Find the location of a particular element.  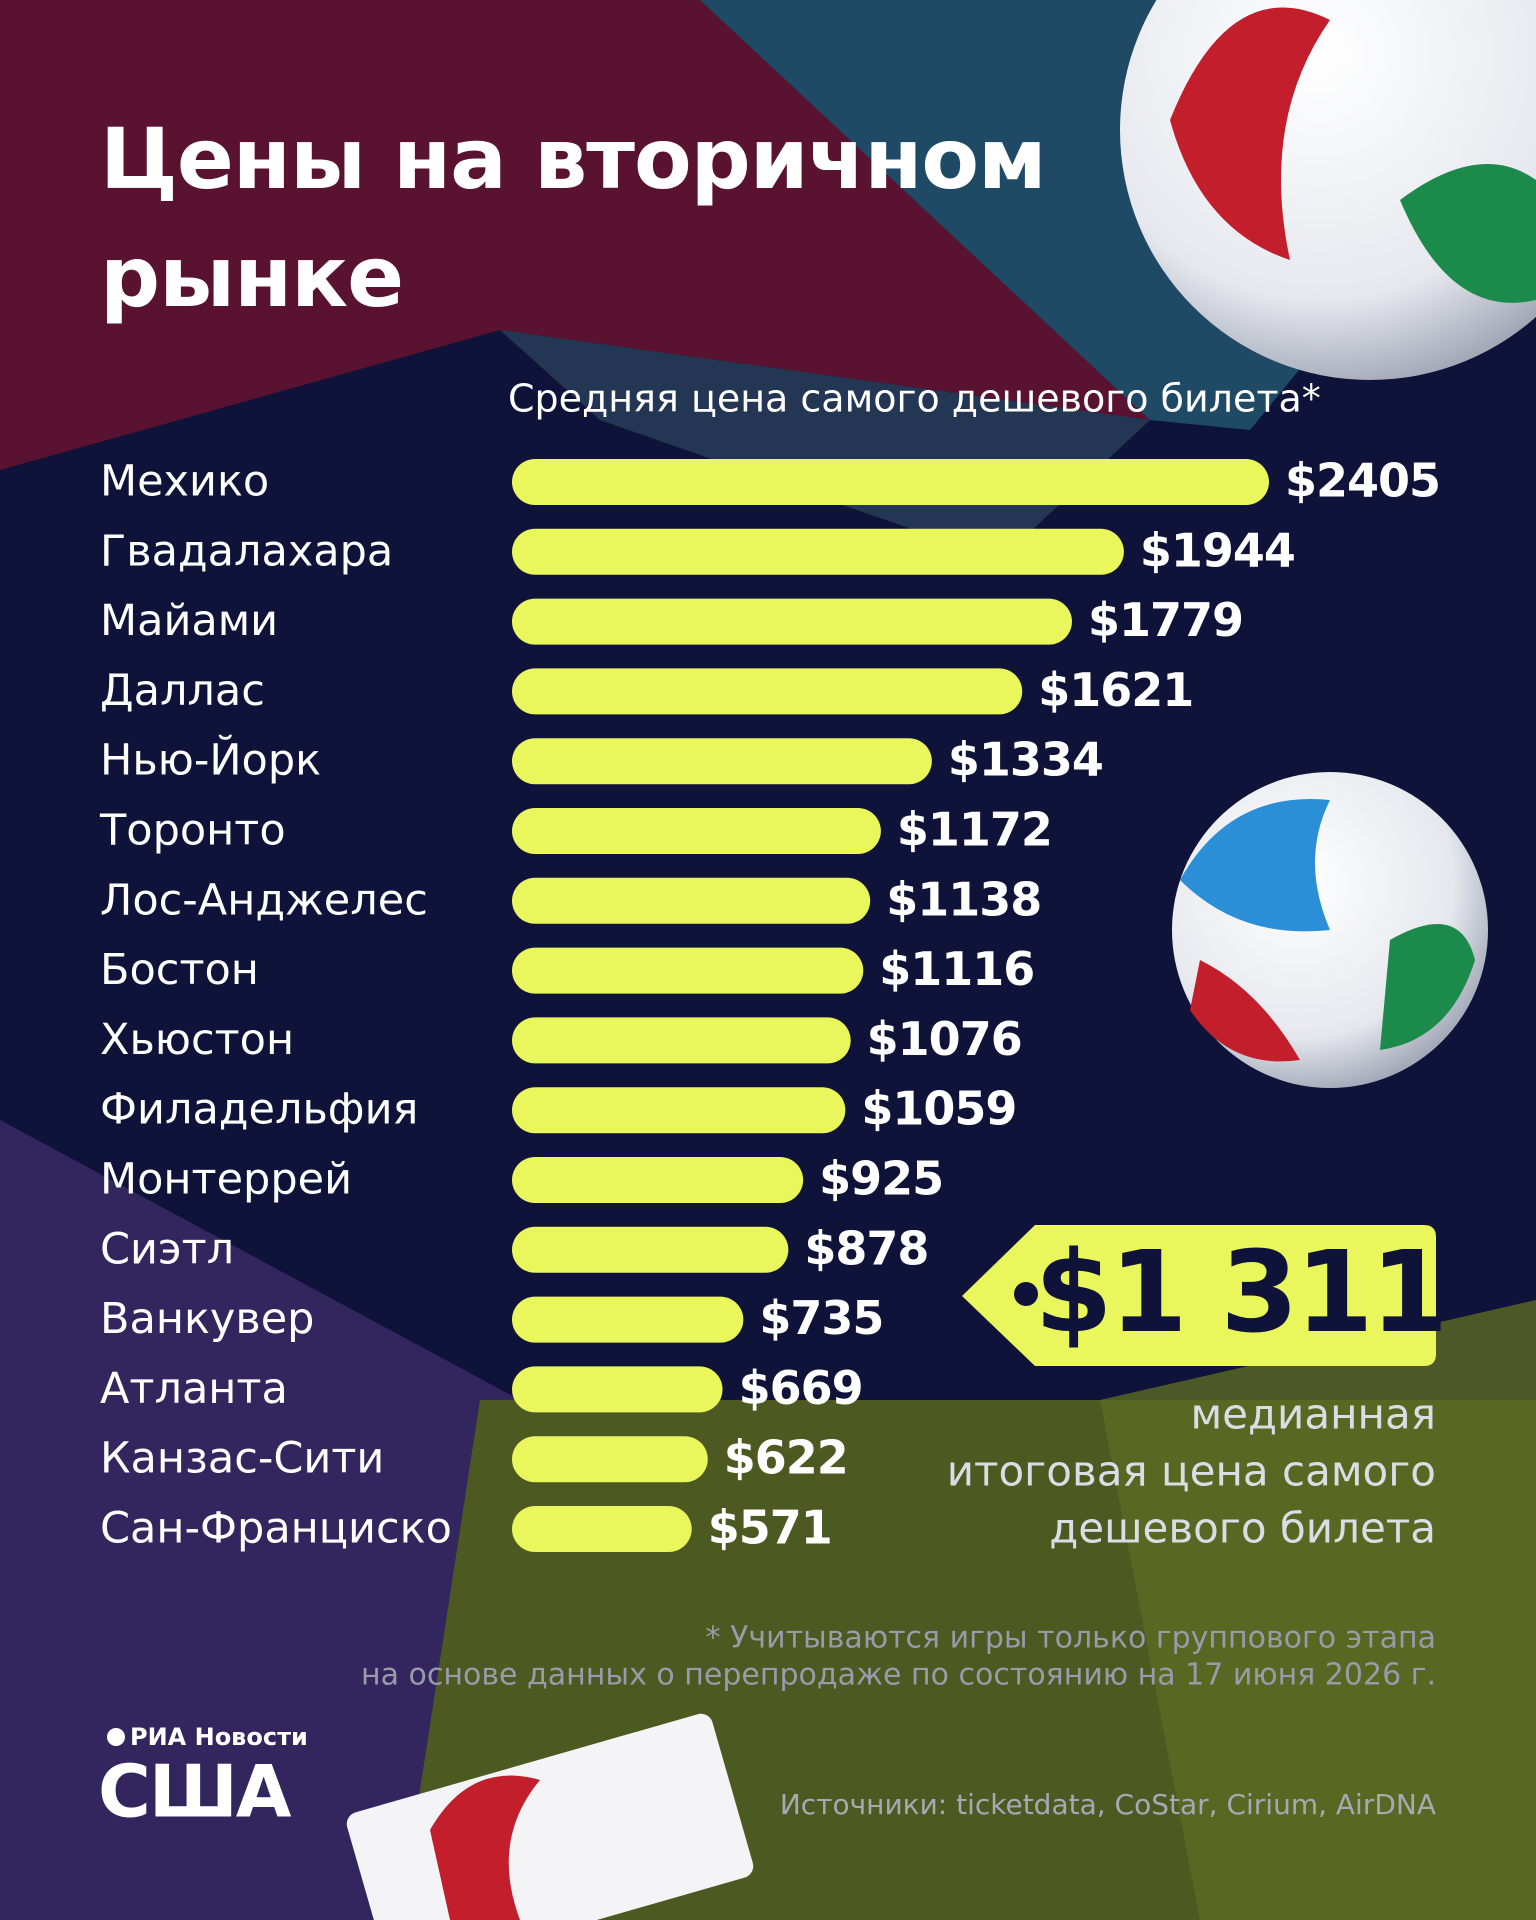

category-label: Нью-Йорк is located at coordinates (210, 760).